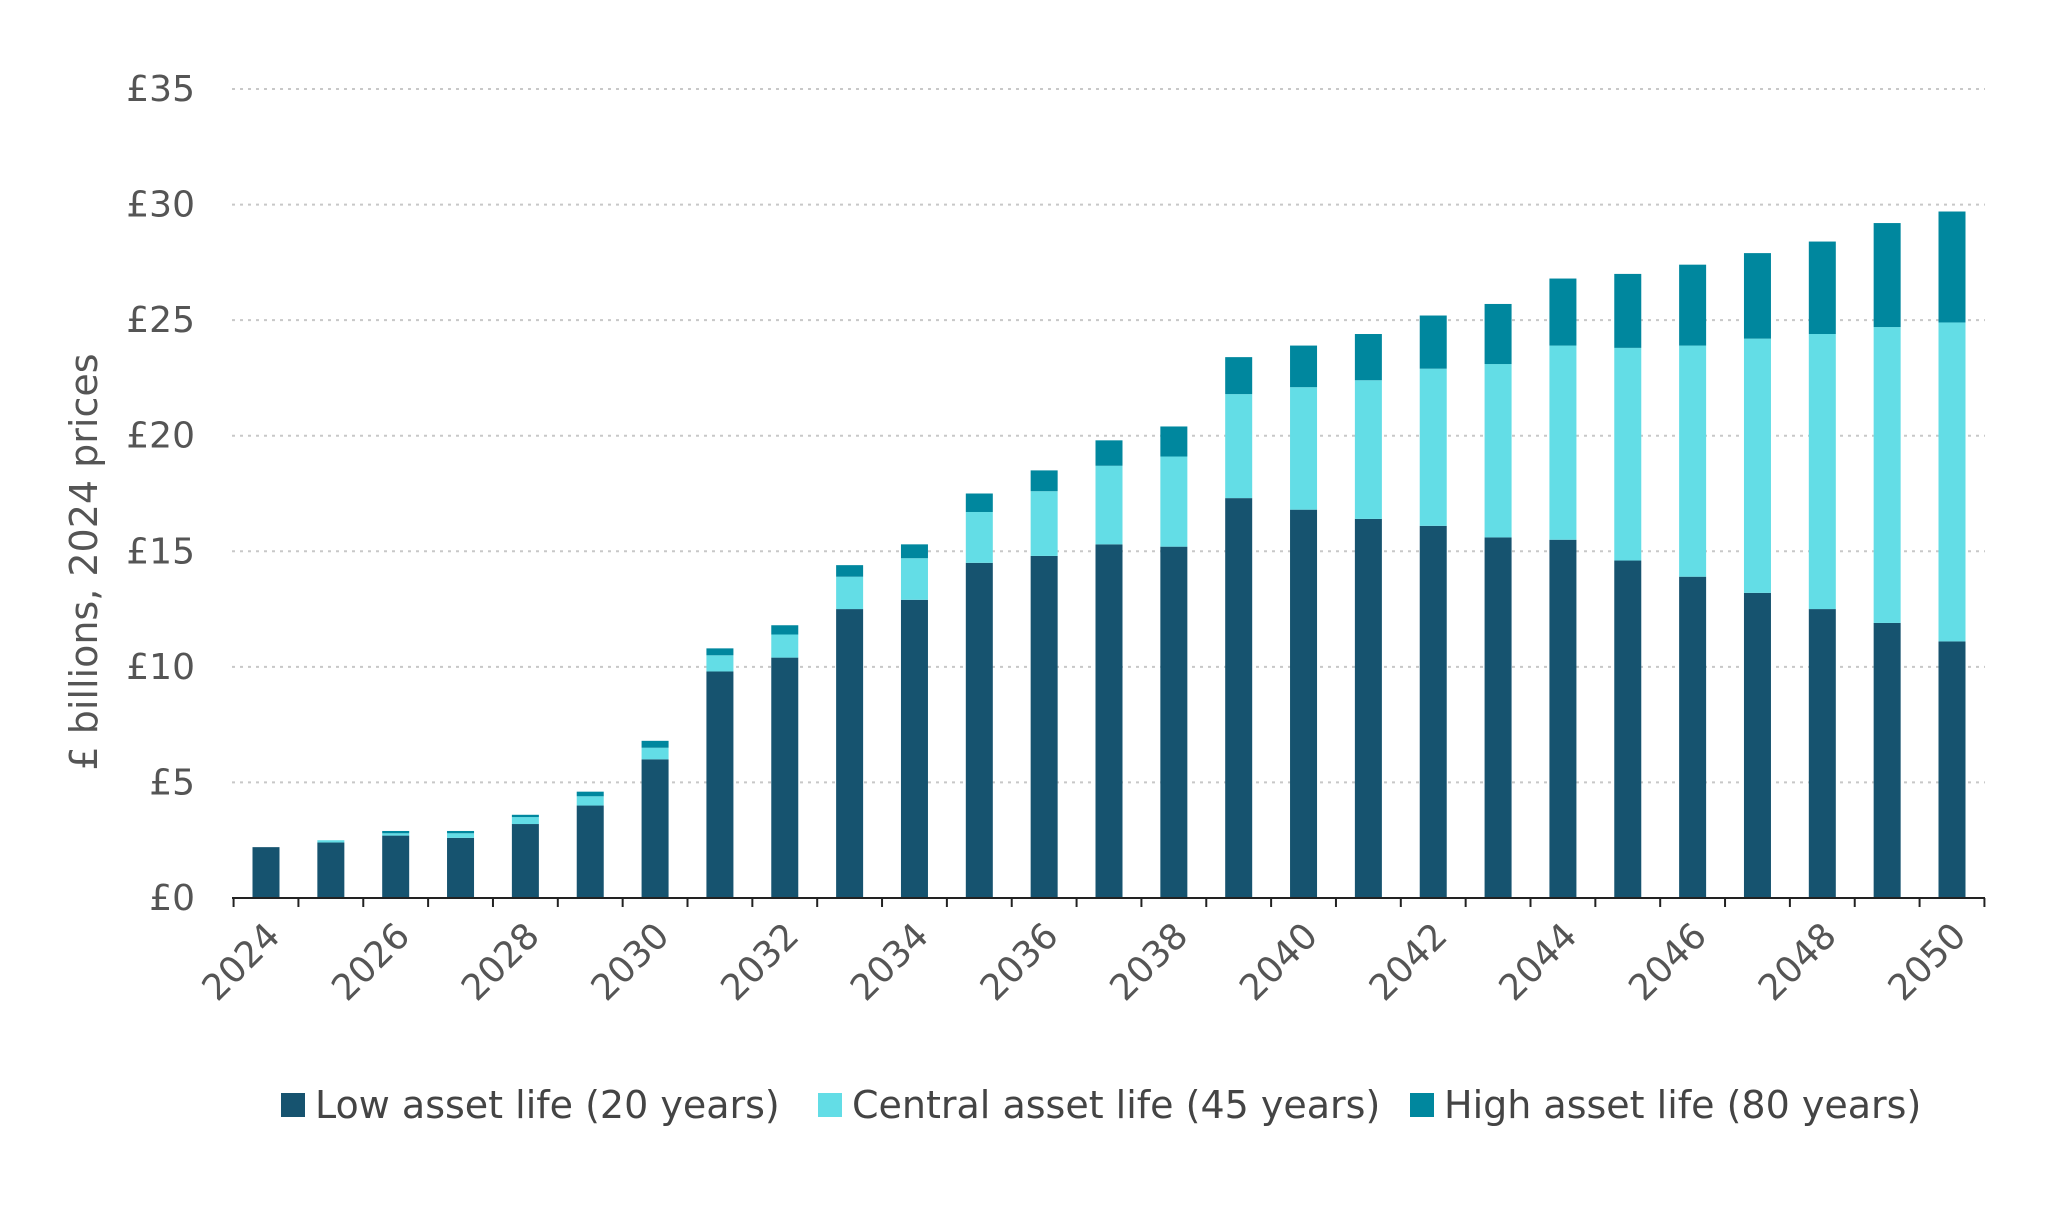  Describe the element at coordinates (1928, 962) in the screenshot. I see `x-tick-label: 2050` at that location.